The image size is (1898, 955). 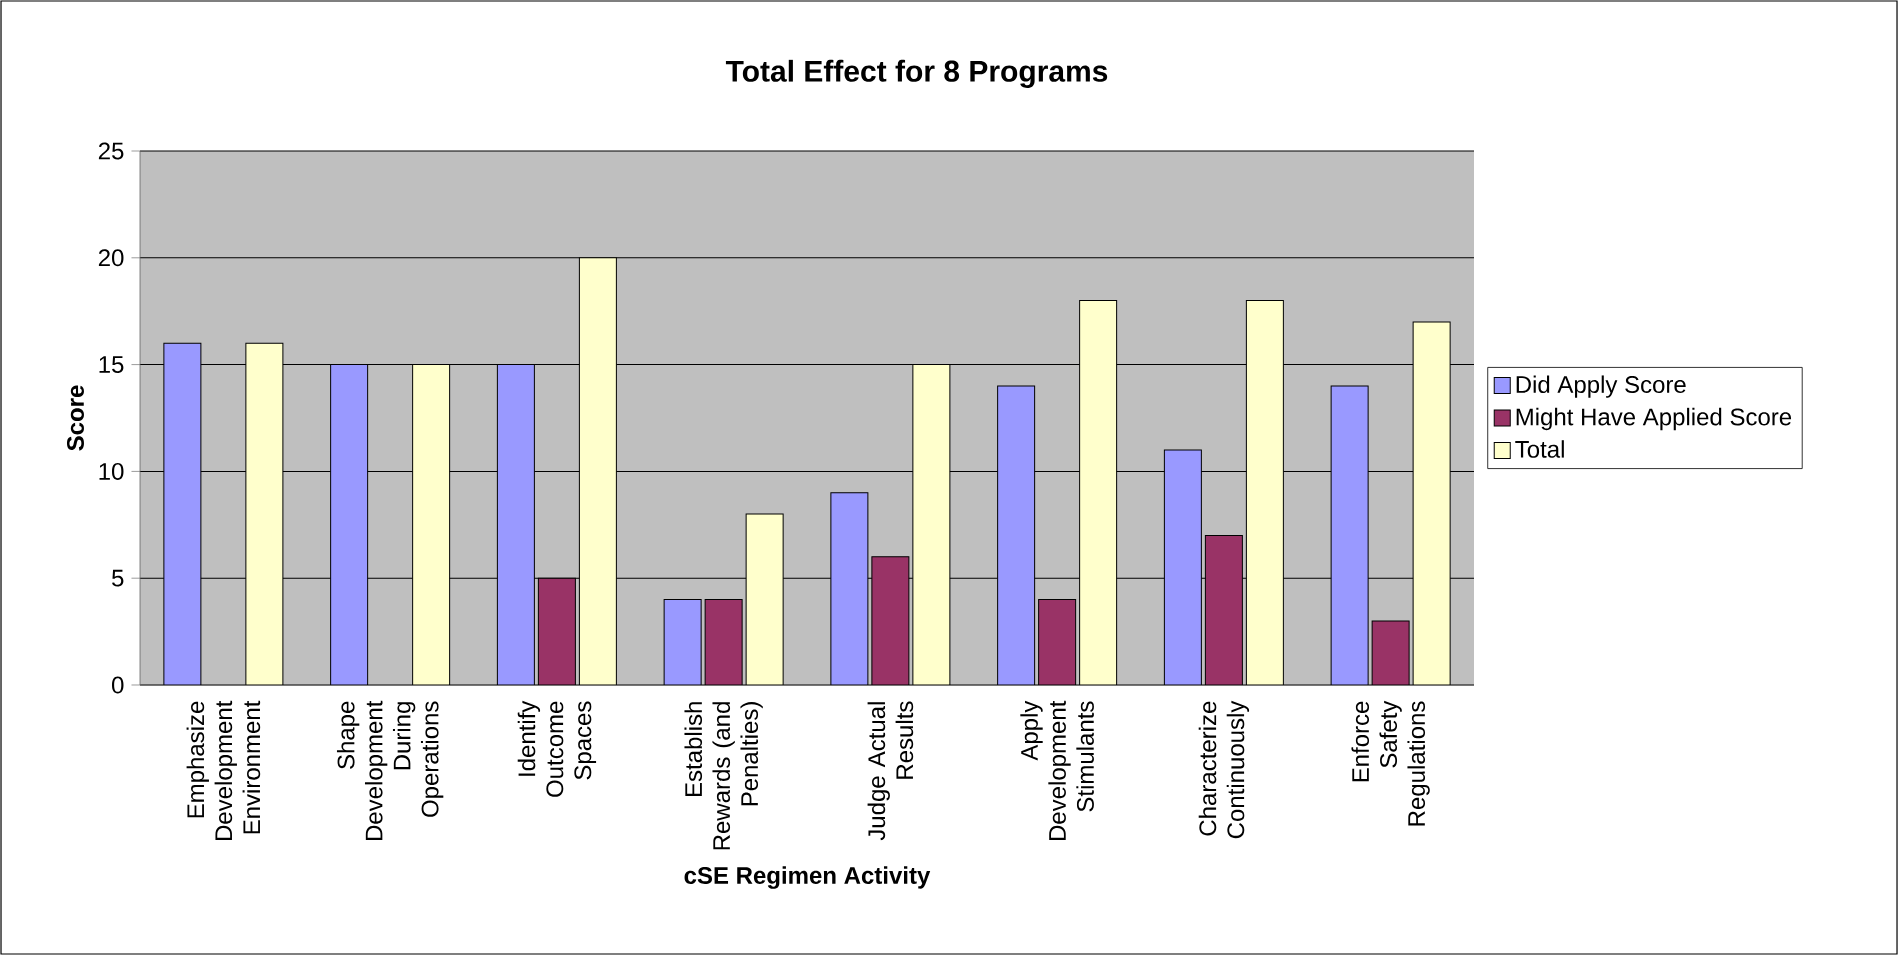 What do you see at coordinates (557, 748) in the screenshot?
I see `x-tick-label: Identify Outcome Spaces` at bounding box center [557, 748].